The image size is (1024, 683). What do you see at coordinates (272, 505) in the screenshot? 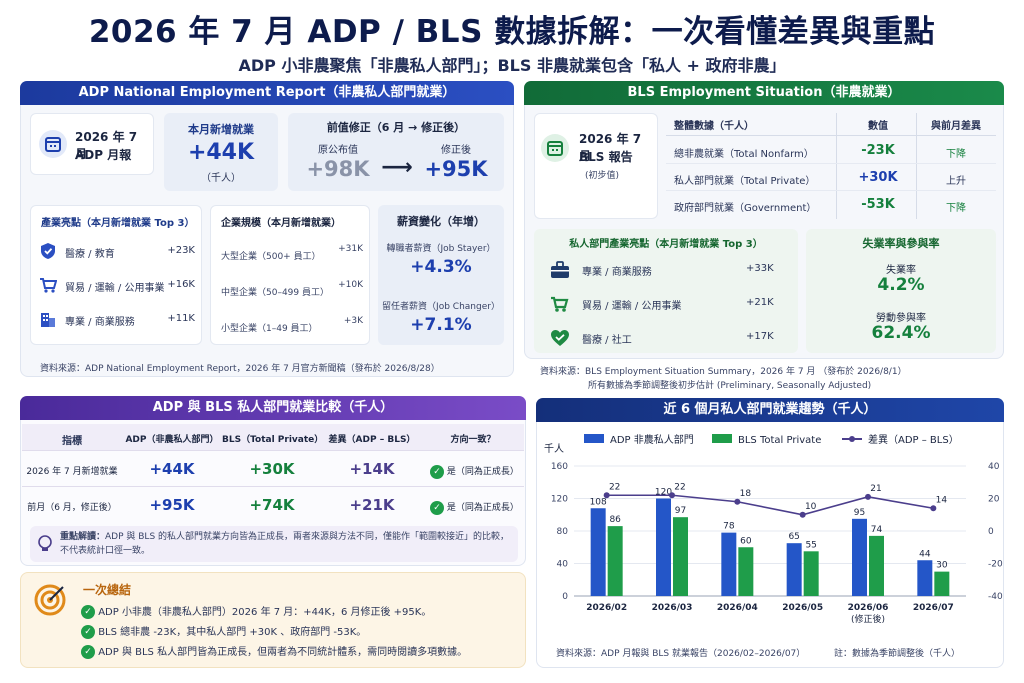
I see `compare-bls: +74K` at bounding box center [272, 505].